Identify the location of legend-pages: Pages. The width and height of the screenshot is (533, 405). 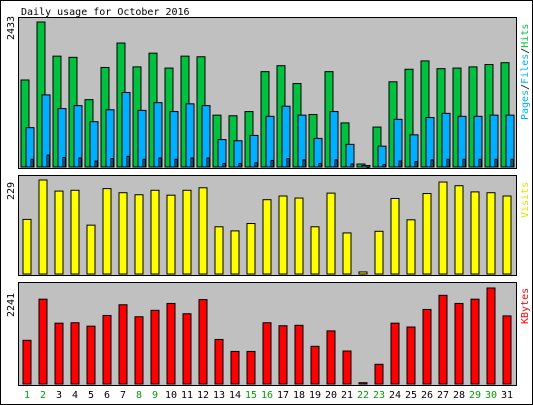
(525, 105).